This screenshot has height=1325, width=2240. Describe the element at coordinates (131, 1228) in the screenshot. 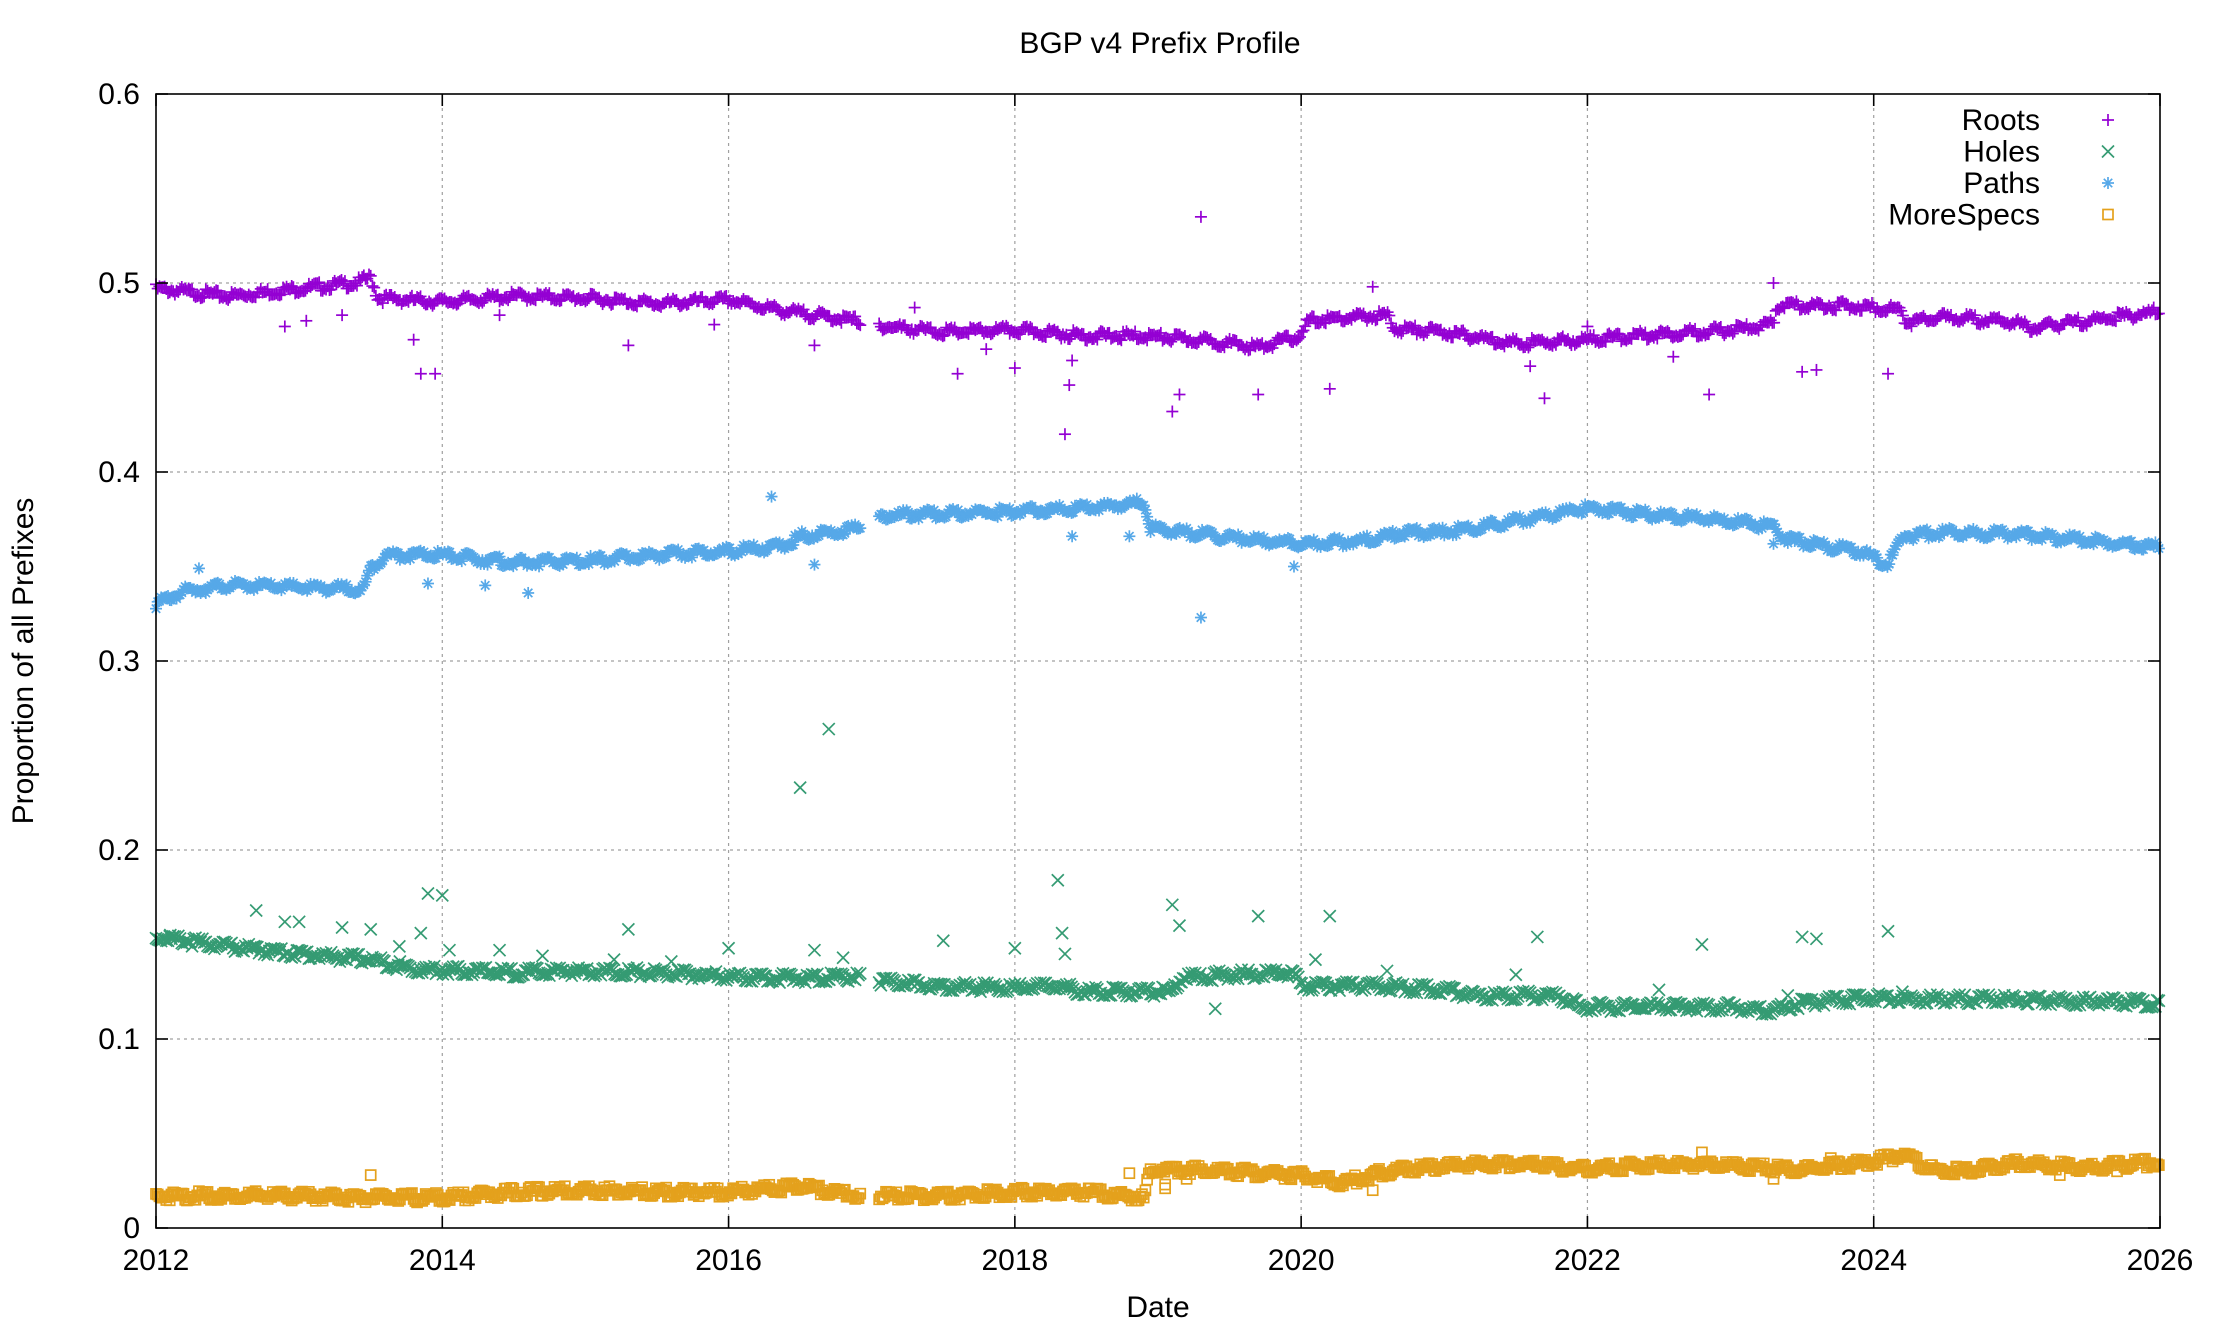

I see `y-tick-label: 0` at that location.